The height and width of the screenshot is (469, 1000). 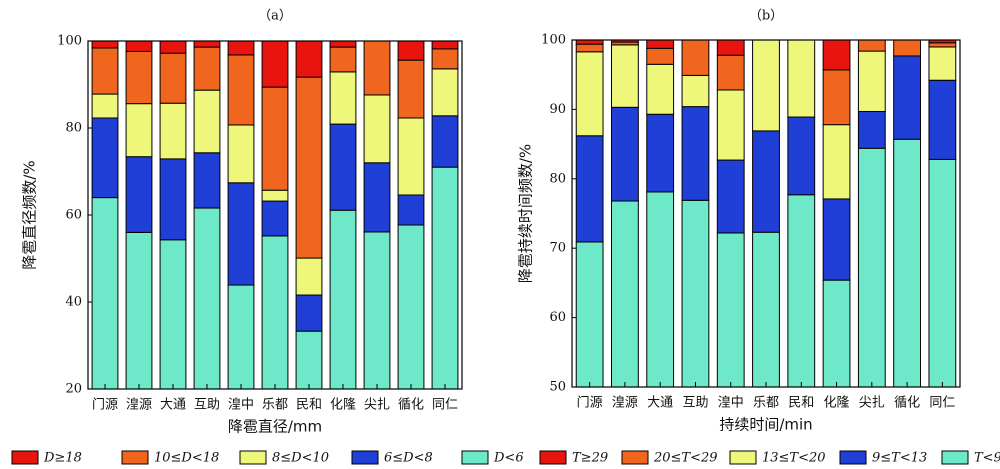 I want to click on x-tick-label: 民和, so click(x=801, y=403).